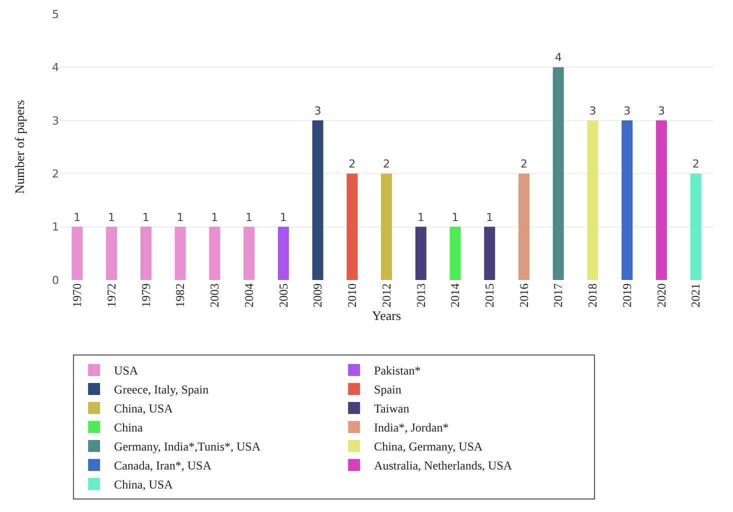 The width and height of the screenshot is (733, 512). Describe the element at coordinates (215, 295) in the screenshot. I see `x-tick-label: 2003` at that location.